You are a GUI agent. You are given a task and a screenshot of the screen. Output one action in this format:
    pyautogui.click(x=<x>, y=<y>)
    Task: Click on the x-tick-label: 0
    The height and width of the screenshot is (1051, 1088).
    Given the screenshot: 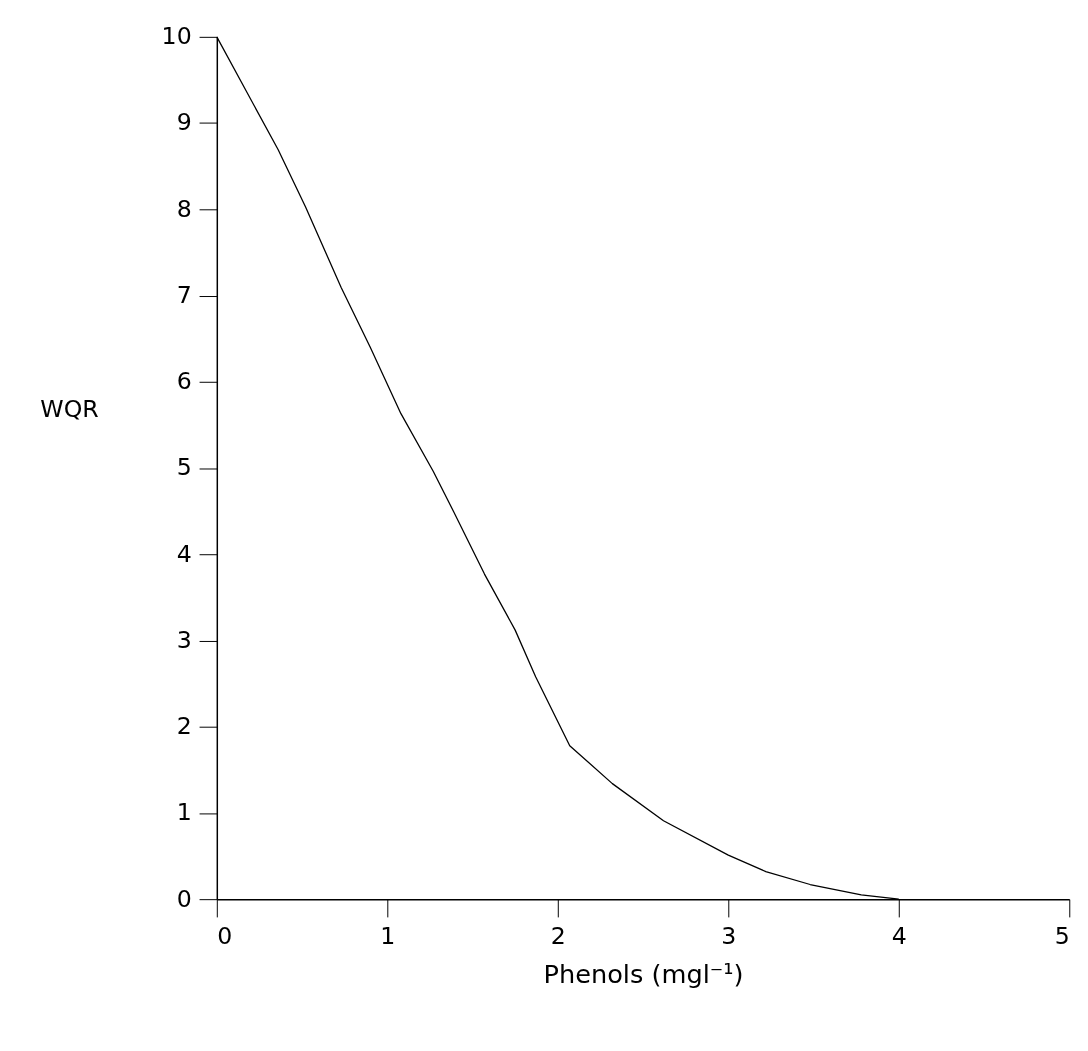 What is the action you would take?
    pyautogui.click(x=225, y=936)
    